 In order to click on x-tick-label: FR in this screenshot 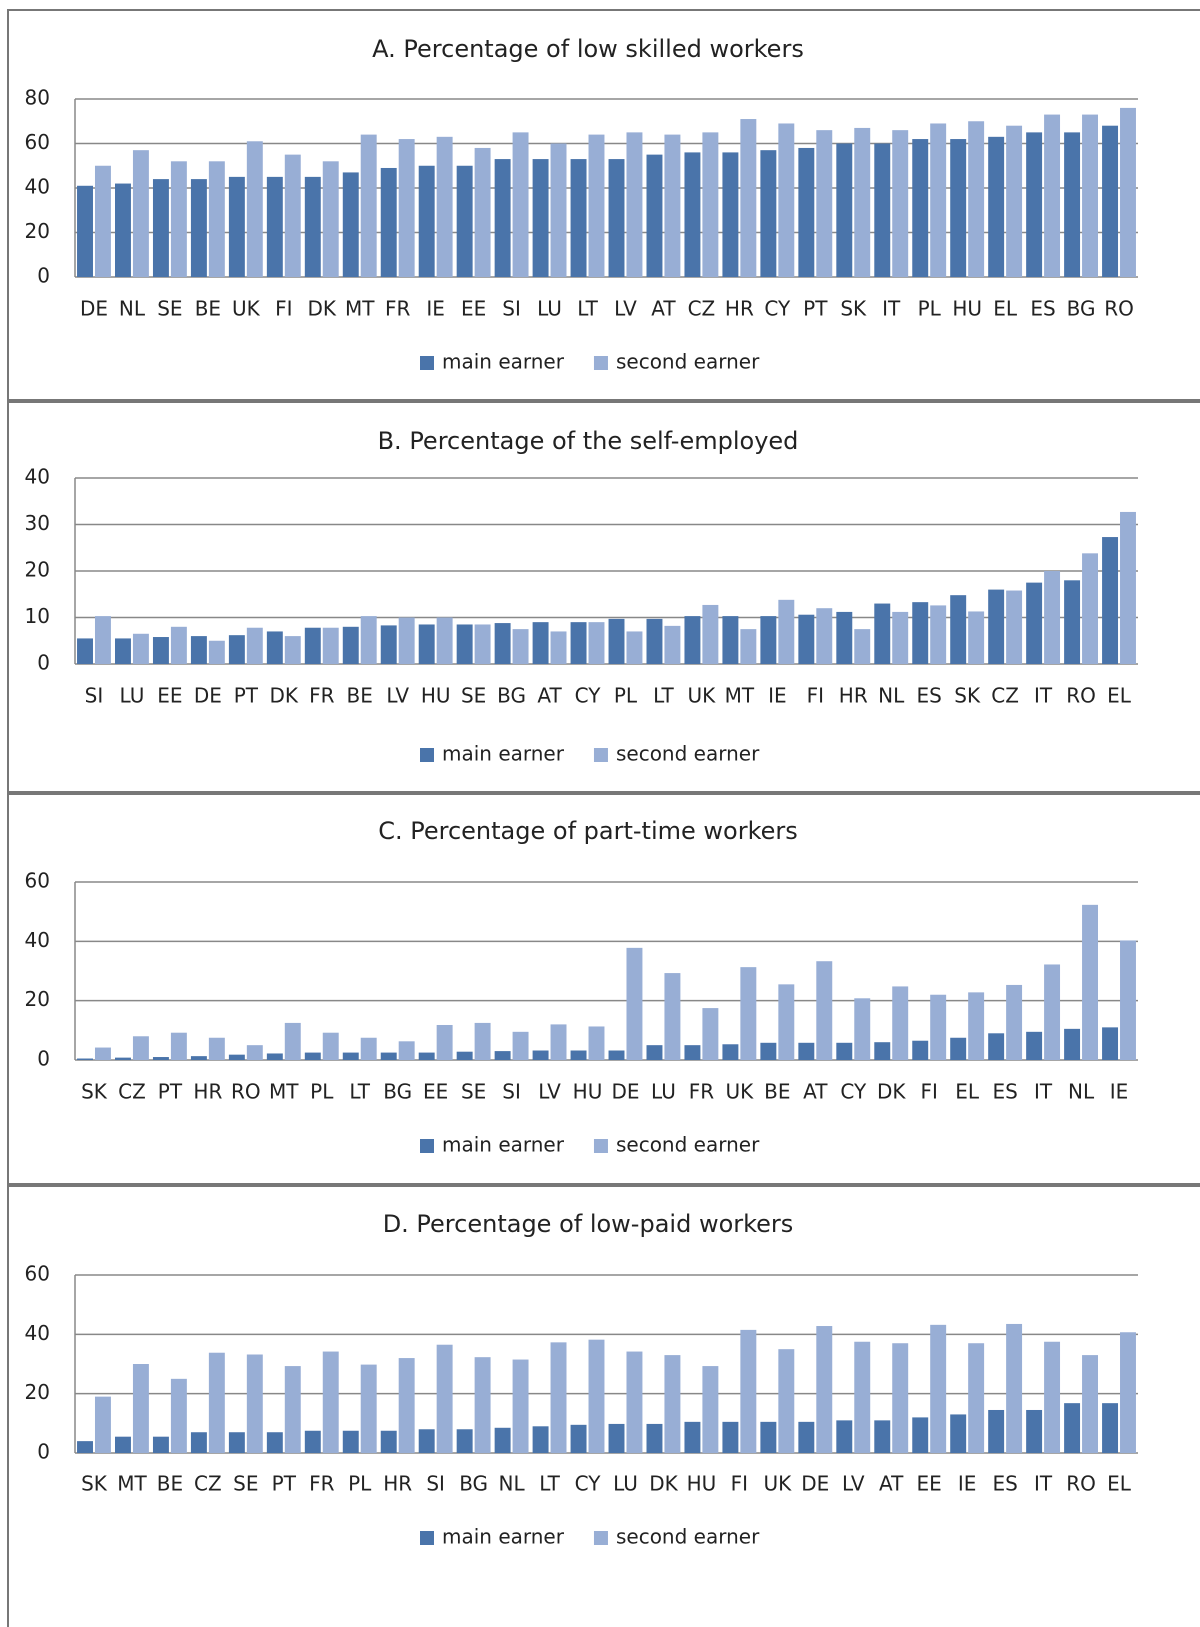, I will do `click(322, 696)`.